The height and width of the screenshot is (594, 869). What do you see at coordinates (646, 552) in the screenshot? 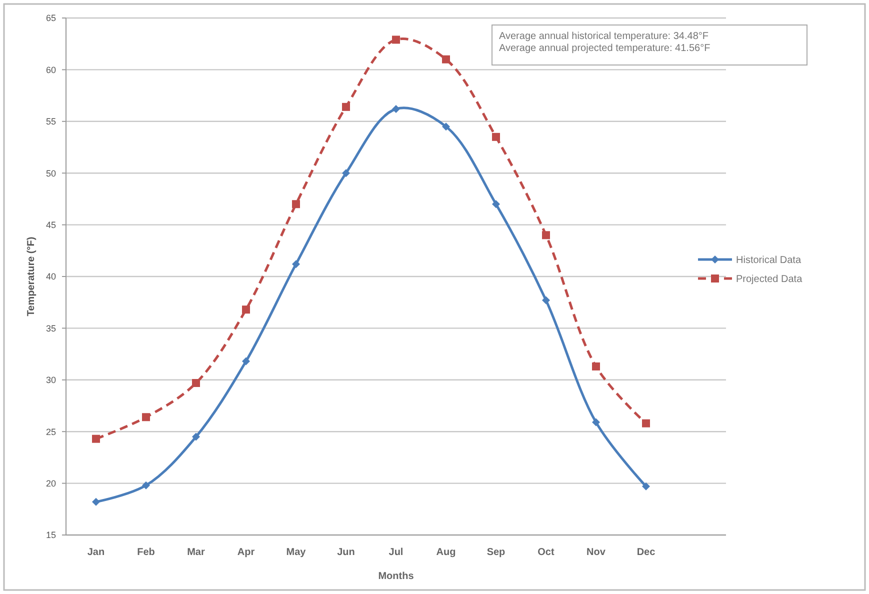
I see `x-tick-label: Dec` at bounding box center [646, 552].